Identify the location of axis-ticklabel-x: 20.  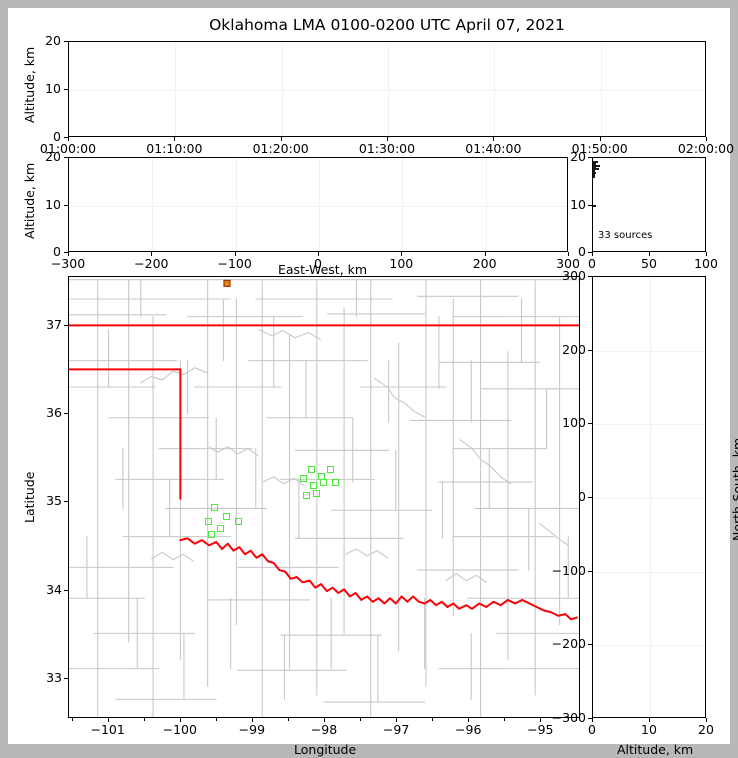
(706, 729).